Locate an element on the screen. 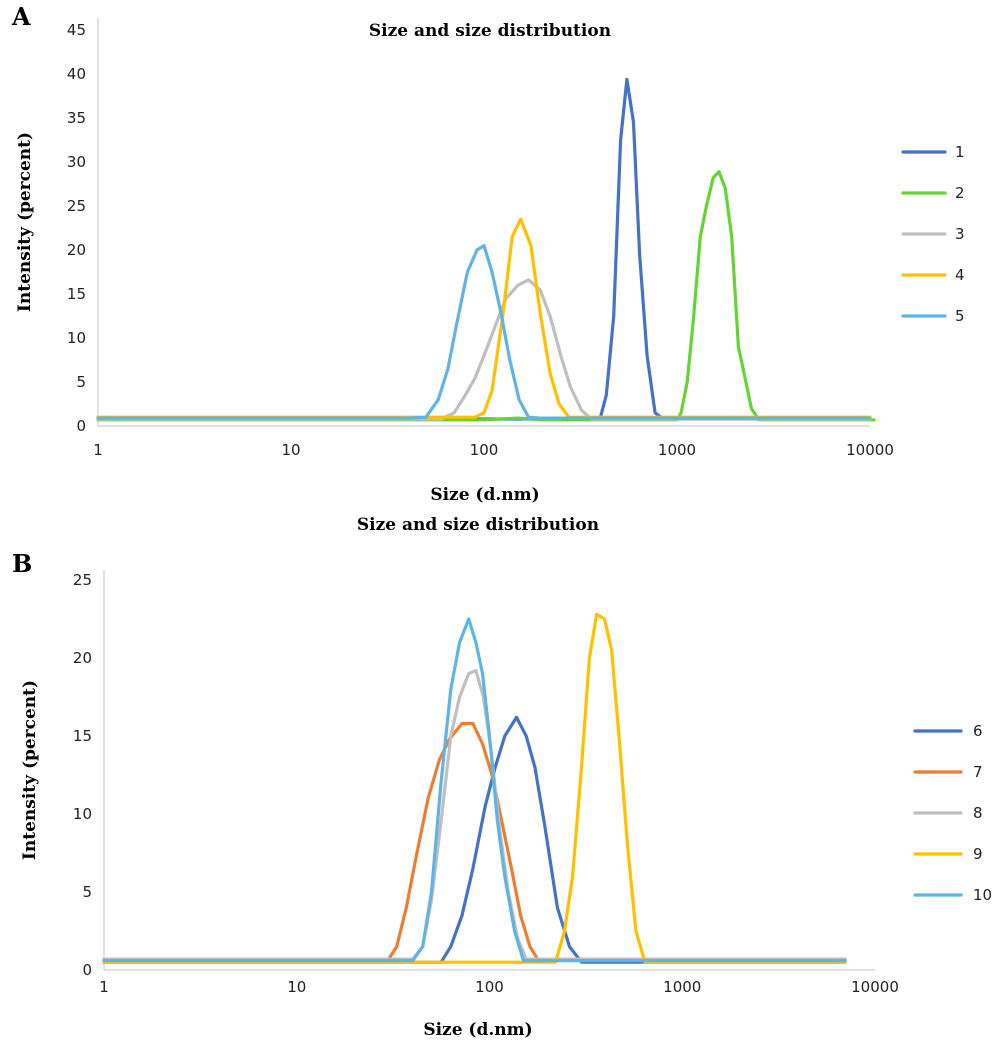 The width and height of the screenshot is (1000, 1047). panel-b-legend-label-7: 7 is located at coordinates (978, 772).